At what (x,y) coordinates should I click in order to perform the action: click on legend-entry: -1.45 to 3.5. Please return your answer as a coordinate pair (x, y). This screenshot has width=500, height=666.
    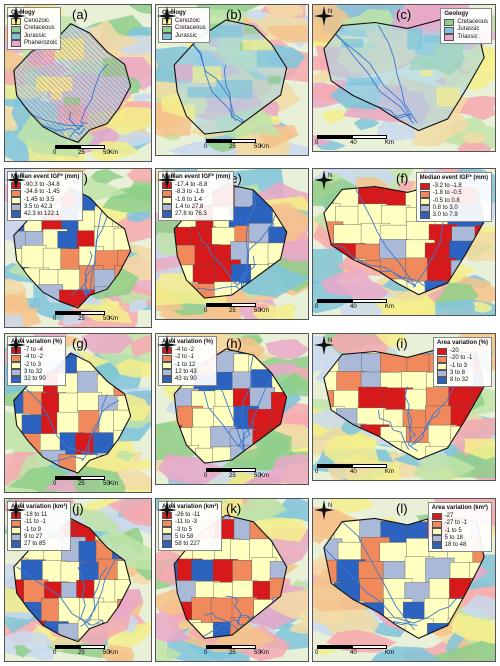
    Looking at the image, I should click on (45, 200).